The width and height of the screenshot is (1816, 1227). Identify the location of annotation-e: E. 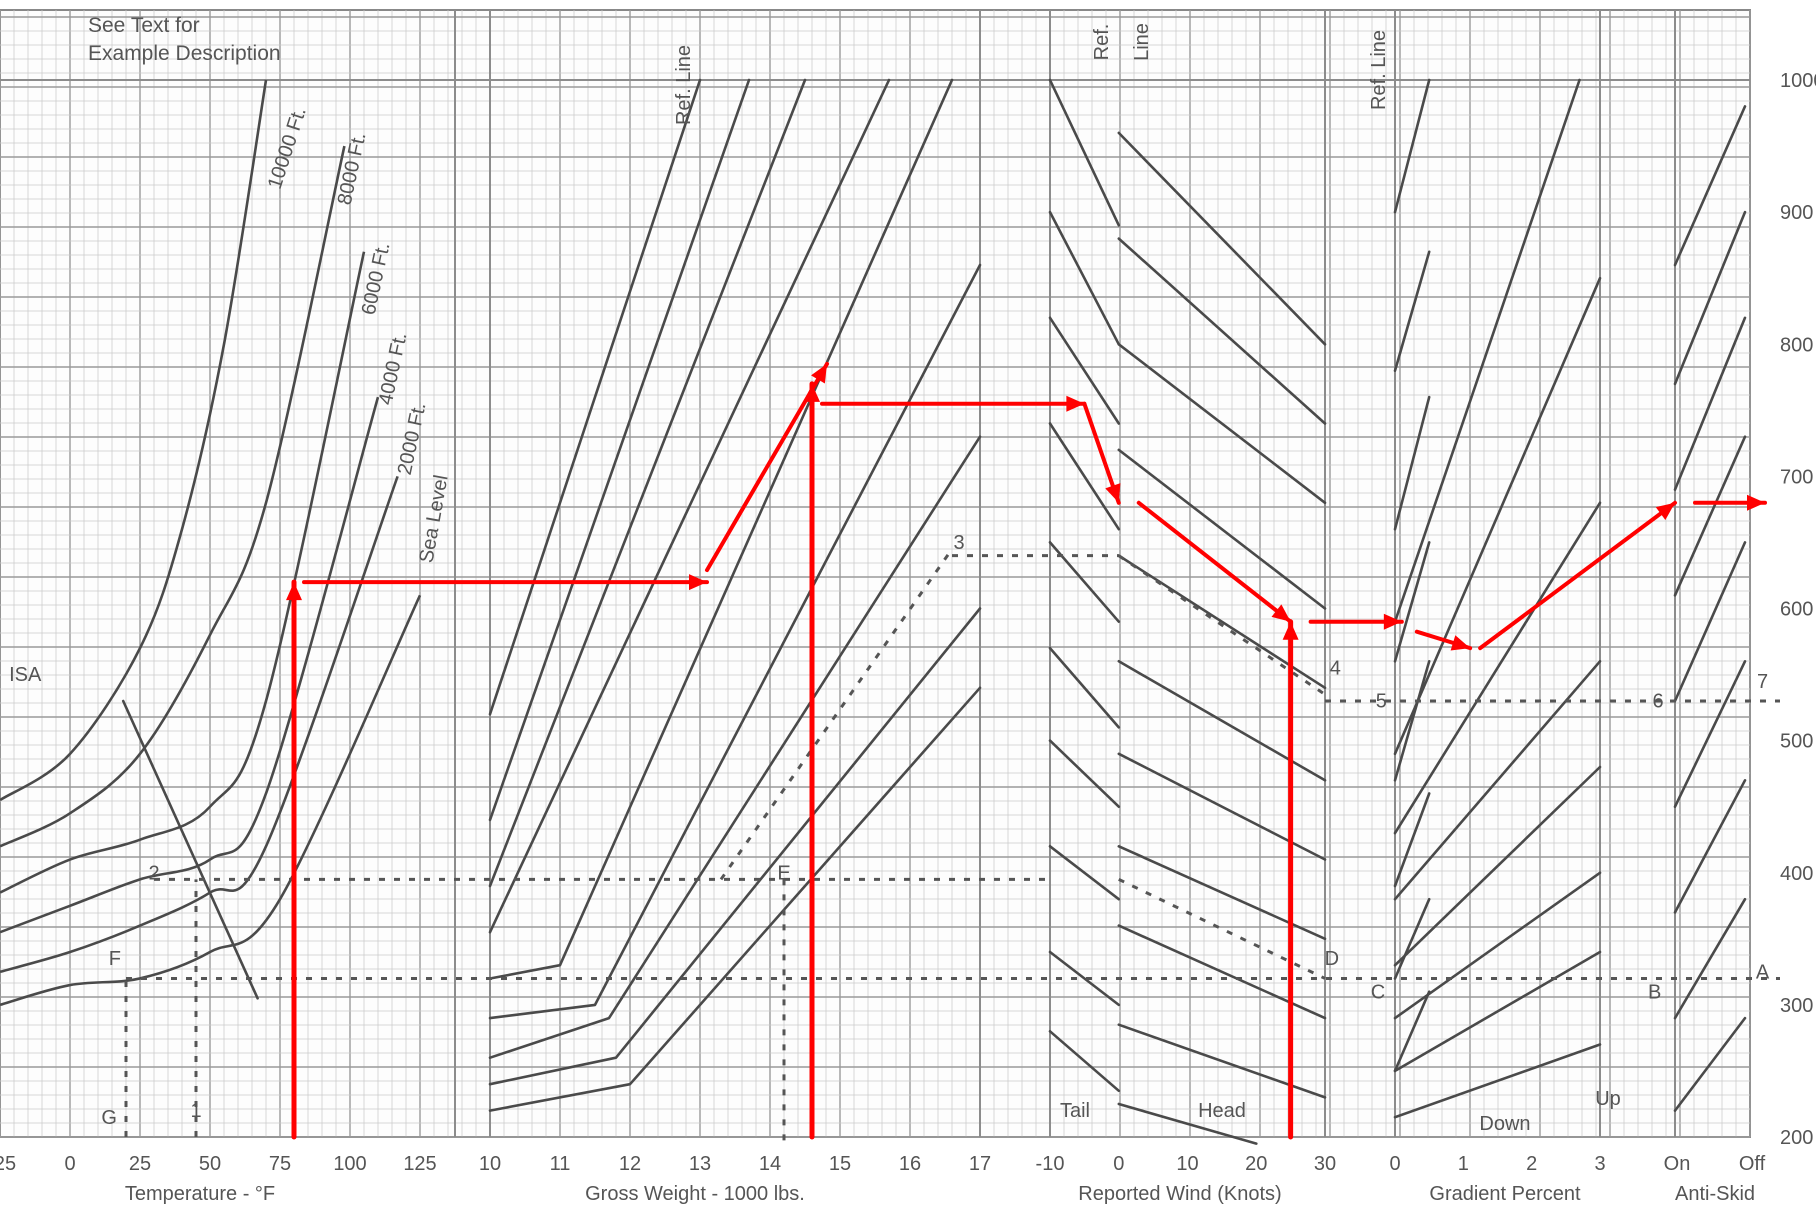
(783, 873).